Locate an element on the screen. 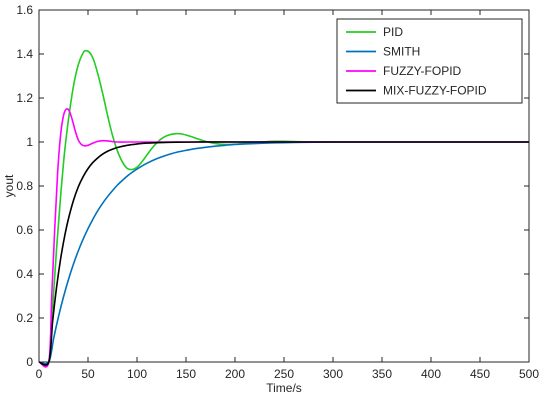  x-tick-label: 150 is located at coordinates (186, 374).